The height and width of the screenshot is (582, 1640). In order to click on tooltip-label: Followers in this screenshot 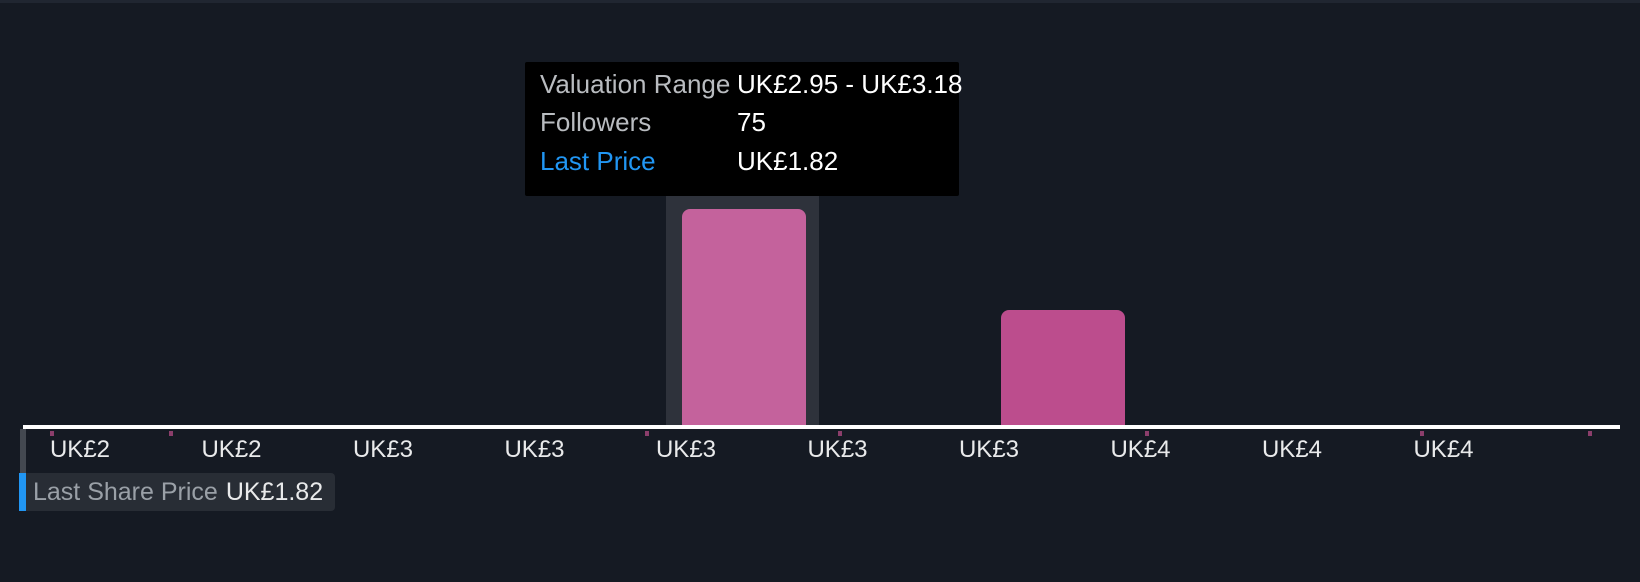, I will do `click(596, 122)`.